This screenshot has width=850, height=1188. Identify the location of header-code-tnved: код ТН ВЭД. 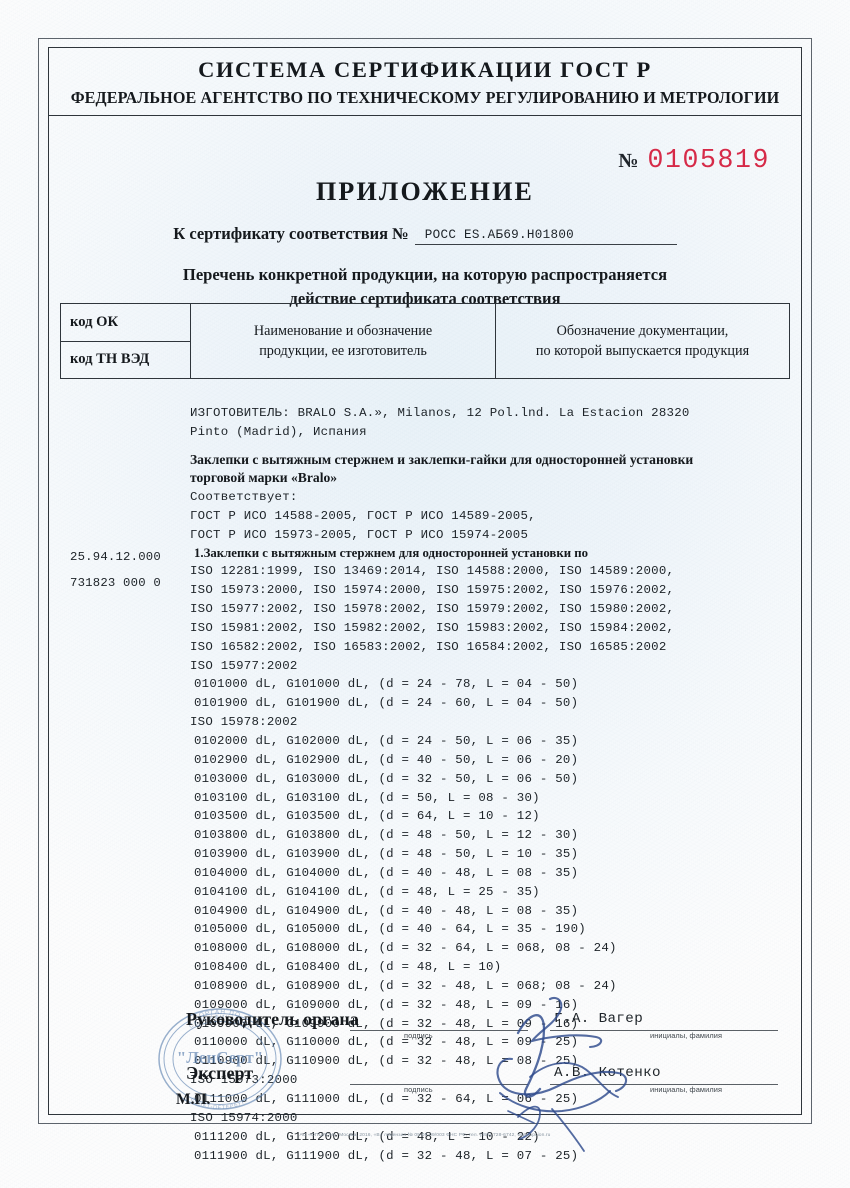
(110, 359).